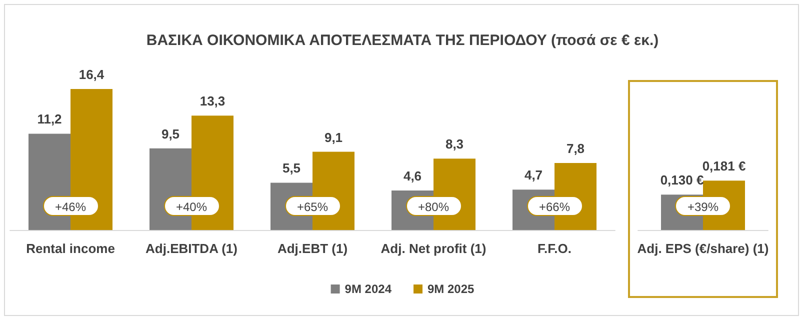 The height and width of the screenshot is (322, 805). What do you see at coordinates (192, 248) in the screenshot?
I see `x-tick-label: Adj.EBITDA (1)` at bounding box center [192, 248].